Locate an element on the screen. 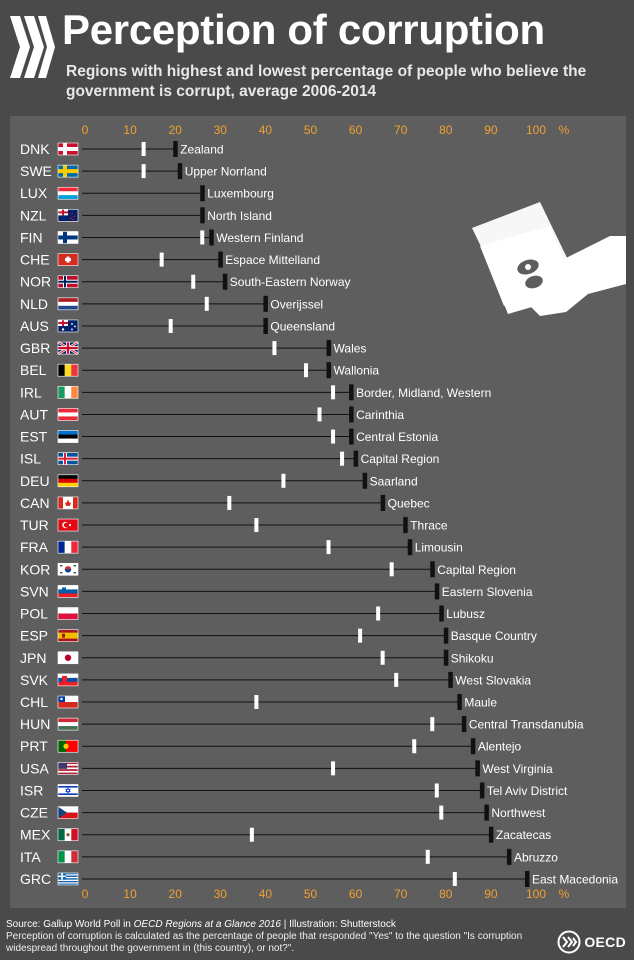  row-label-esp: ESP is located at coordinates (34, 636).